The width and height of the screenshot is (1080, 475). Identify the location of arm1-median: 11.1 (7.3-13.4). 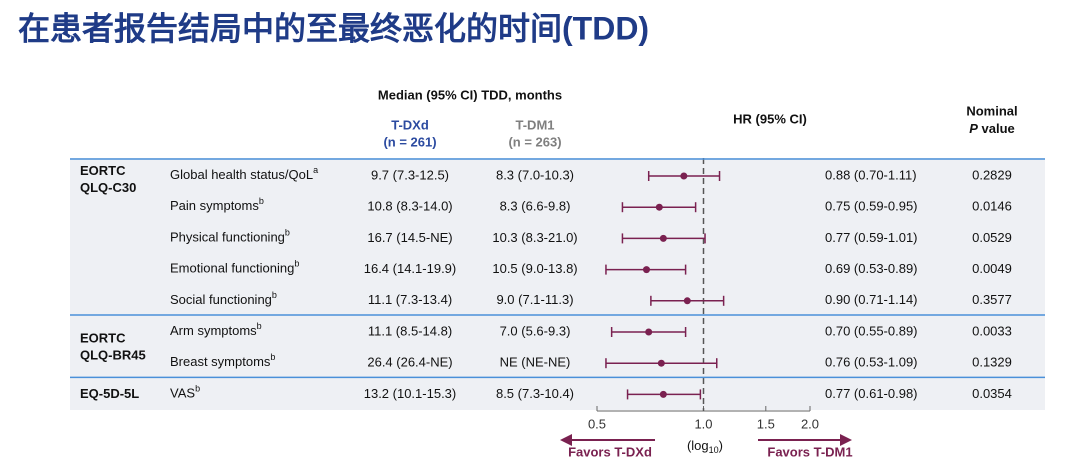
(410, 299).